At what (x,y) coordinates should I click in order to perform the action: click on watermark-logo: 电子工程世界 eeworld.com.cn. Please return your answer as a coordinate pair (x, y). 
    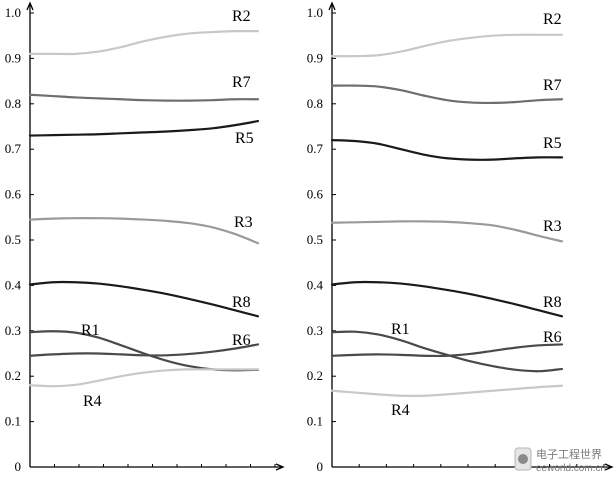
    Looking at the image, I should click on (562, 461).